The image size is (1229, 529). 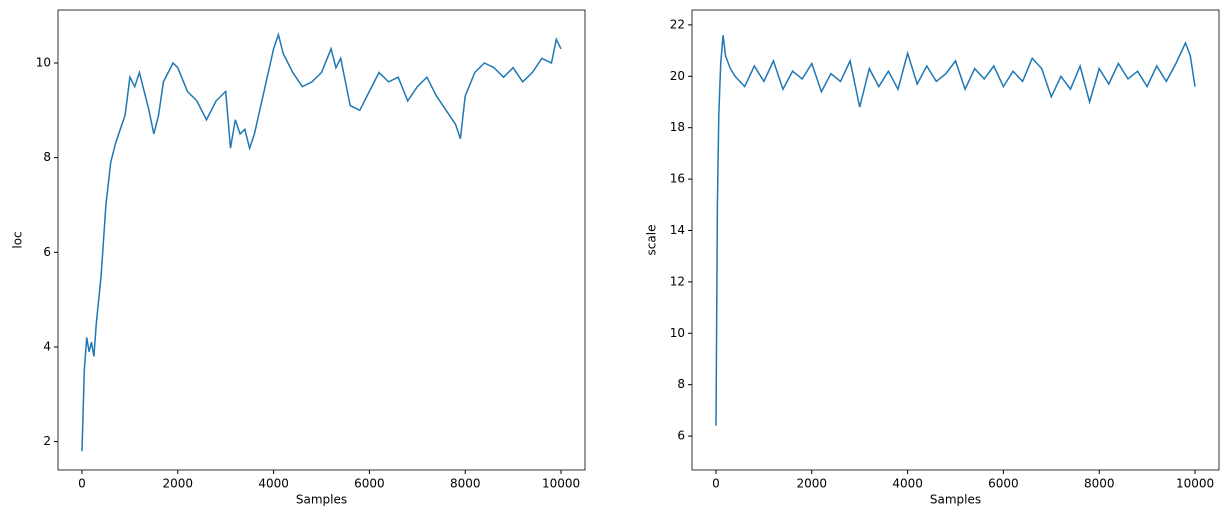 What do you see at coordinates (47, 441) in the screenshot?
I see `y-tick-label: 2` at bounding box center [47, 441].